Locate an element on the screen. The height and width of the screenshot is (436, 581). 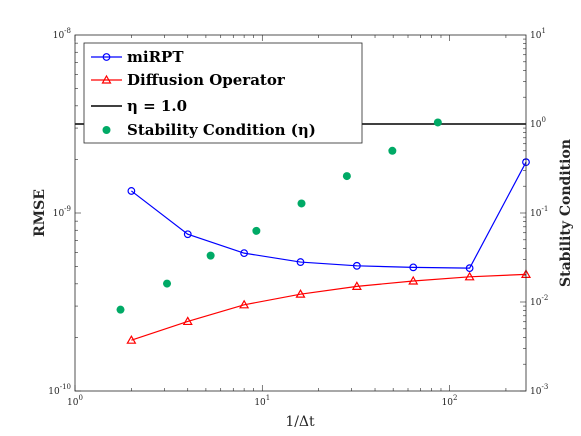
x-tick-label: 10² is located at coordinates (450, 401).